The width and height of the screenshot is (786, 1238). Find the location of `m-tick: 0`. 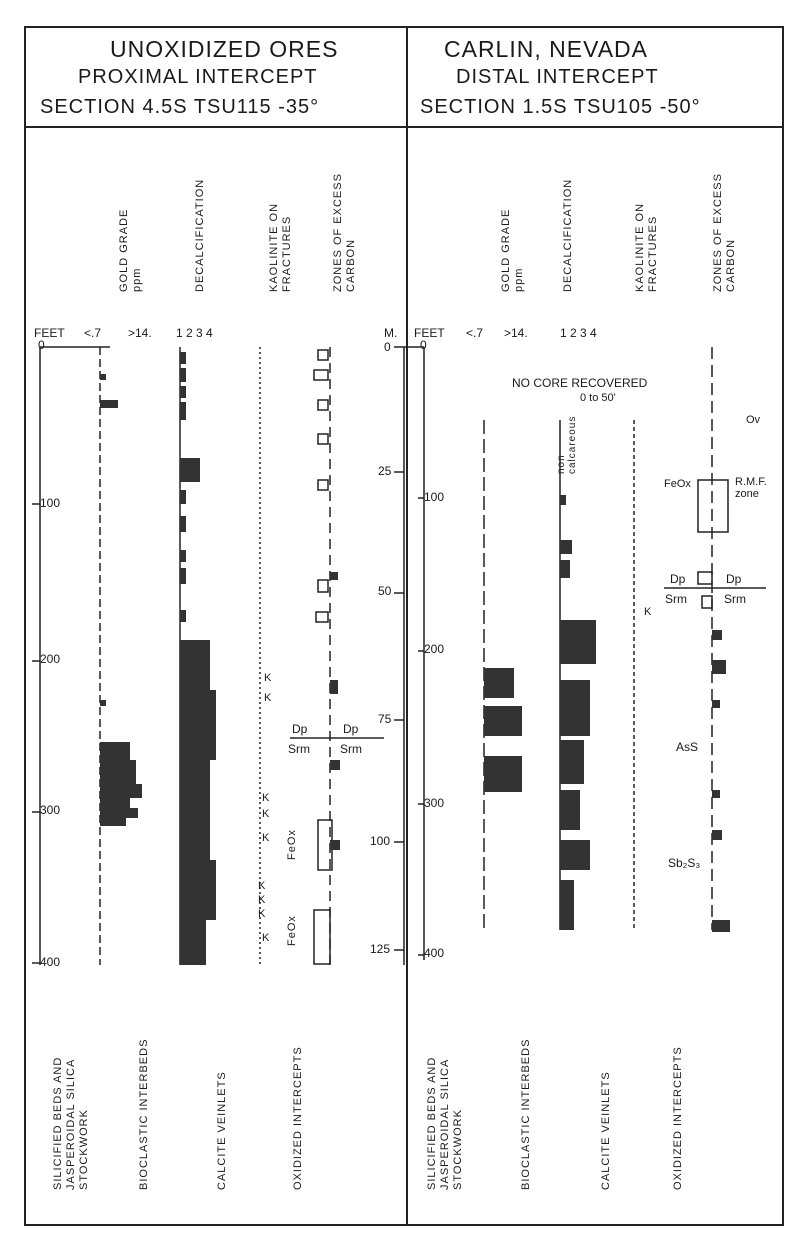

m-tick: 0 is located at coordinates (387, 347).